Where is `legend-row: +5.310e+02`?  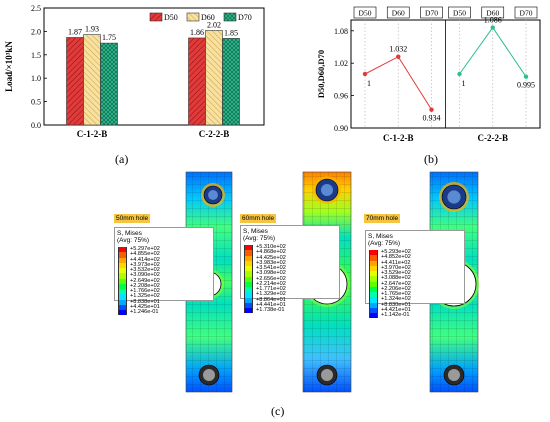 legend-row: +5.310e+02 is located at coordinates (265, 247).